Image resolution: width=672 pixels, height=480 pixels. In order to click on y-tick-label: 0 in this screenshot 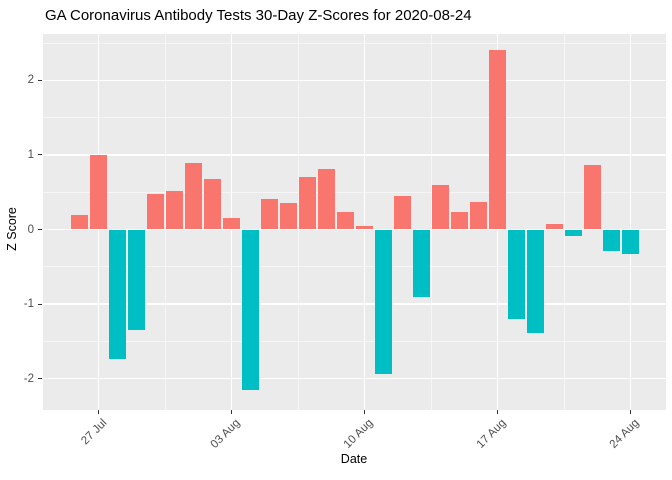, I will do `click(30, 229)`.